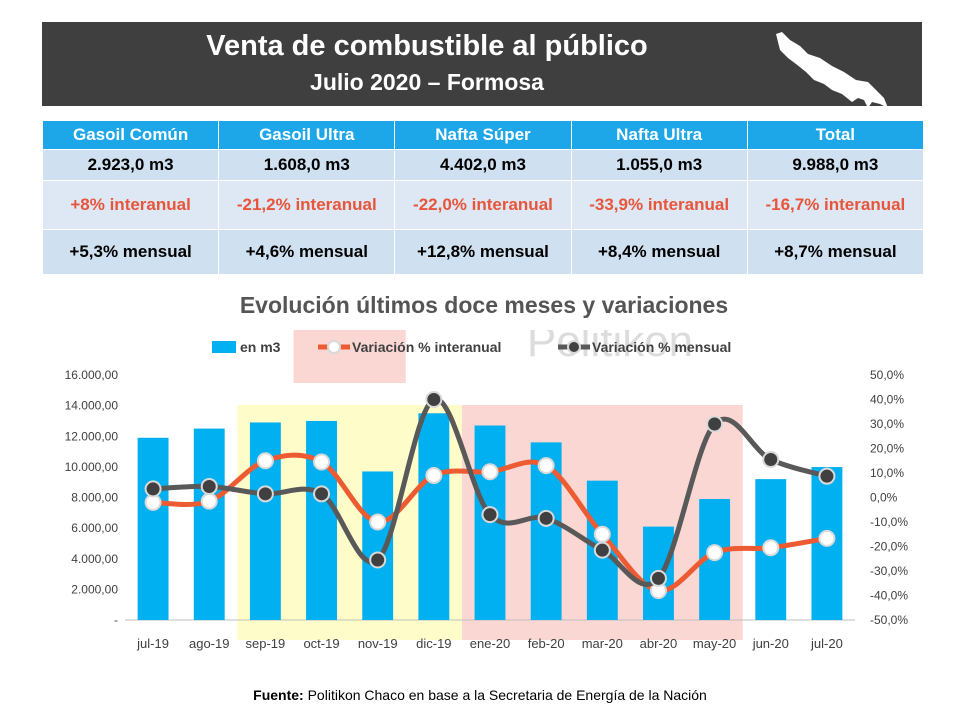  Describe the element at coordinates (770, 643) in the screenshot. I see `x-tick-label: jun-20` at that location.